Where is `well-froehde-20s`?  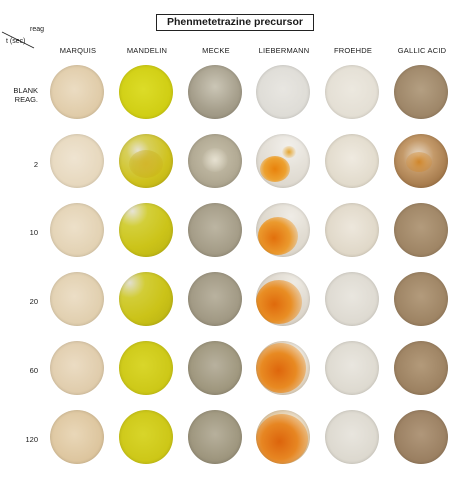 well-froehde-20s is located at coordinates (352, 299).